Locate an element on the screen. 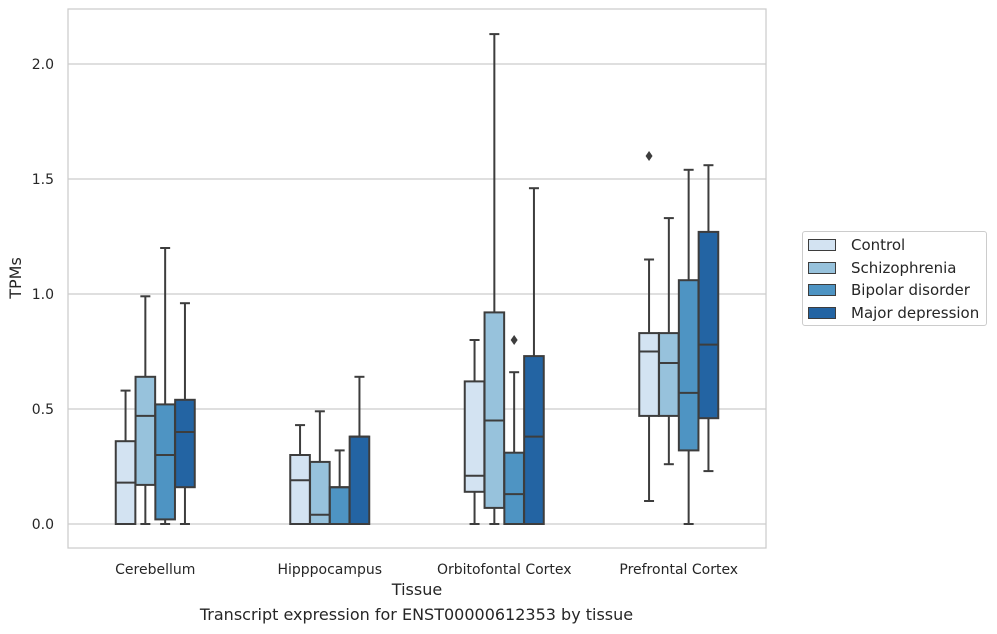 The height and width of the screenshot is (634, 997). legend-item: Control is located at coordinates (856, 245).